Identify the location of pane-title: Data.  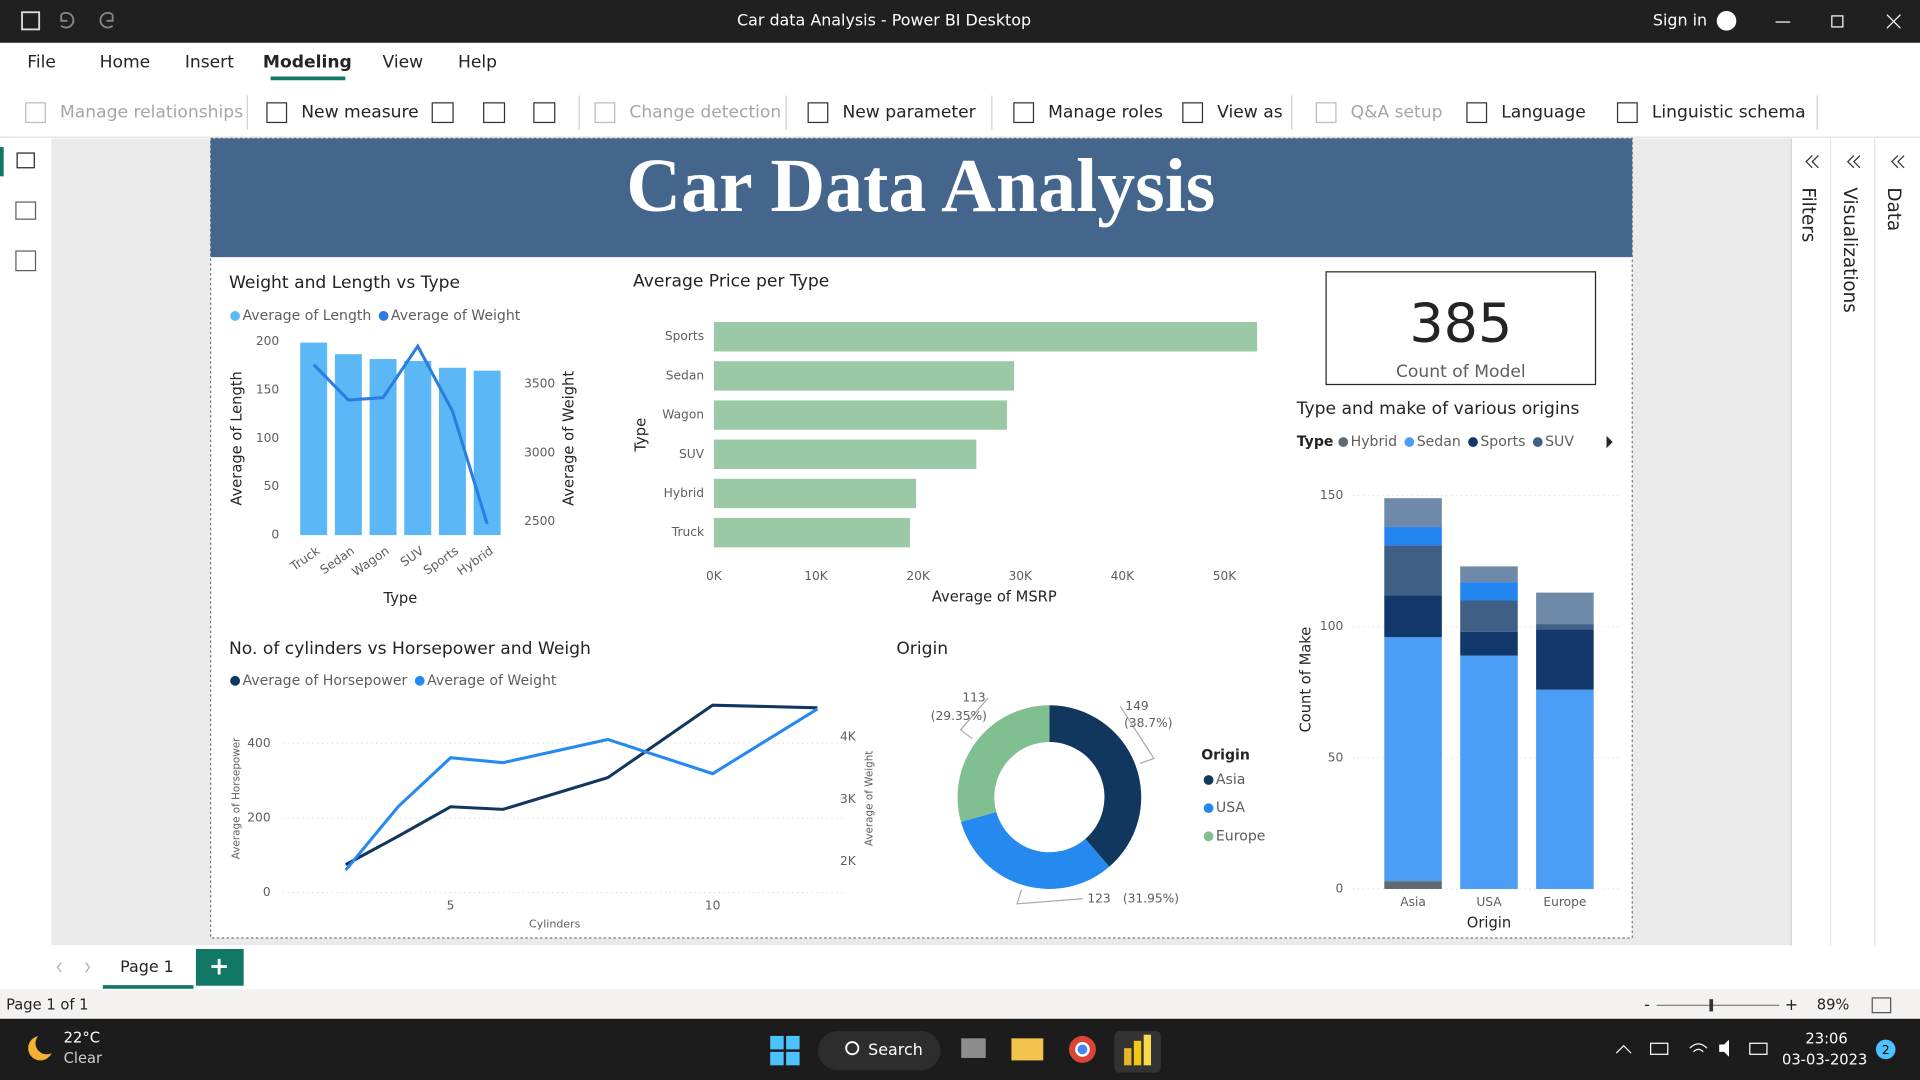
(1893, 209).